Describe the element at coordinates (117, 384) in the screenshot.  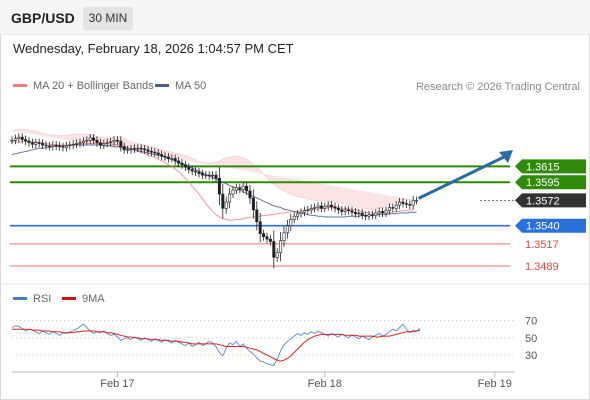
I see `x-tick-label: Feb 17` at that location.